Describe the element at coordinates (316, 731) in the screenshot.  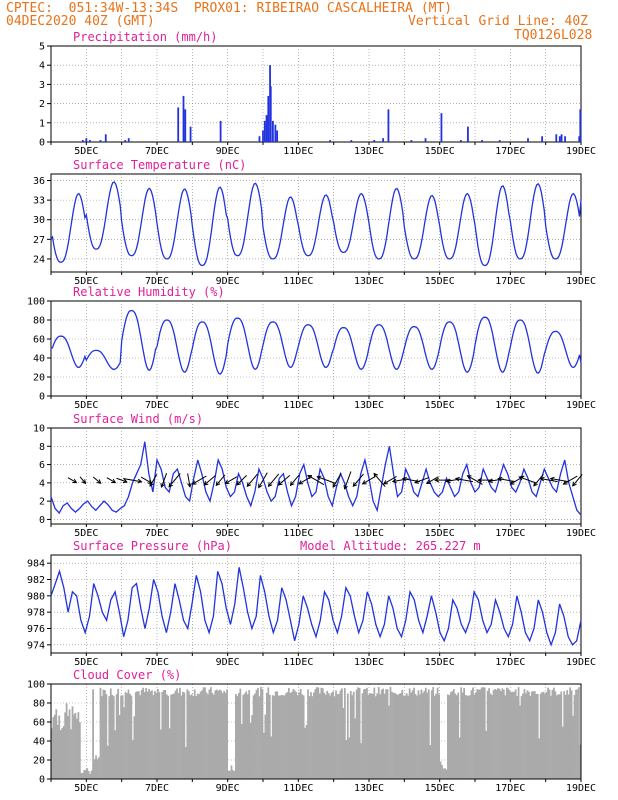
I see `panel5-frame-top` at that location.